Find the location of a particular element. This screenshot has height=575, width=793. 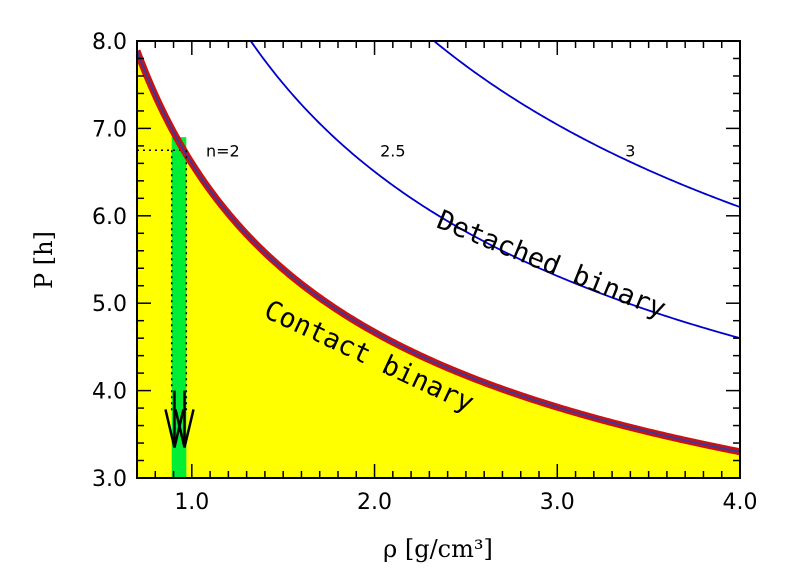

y-tick-label: 6.0 is located at coordinates (109, 217).